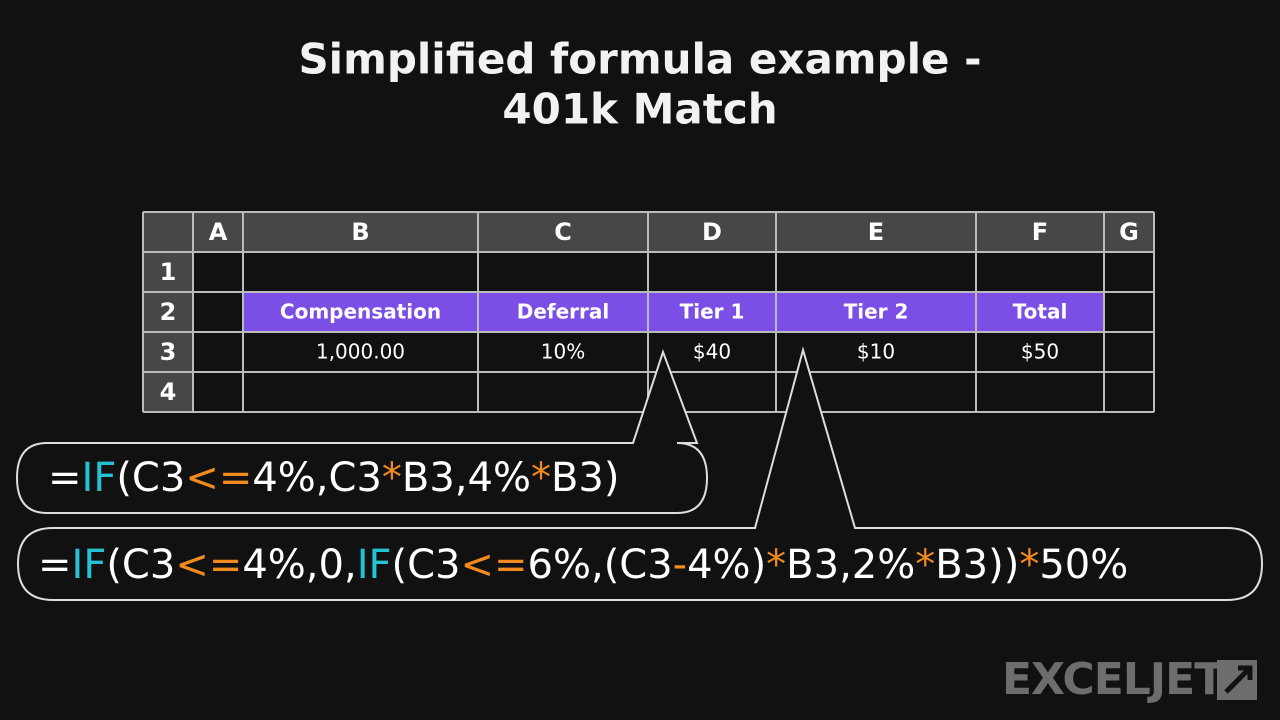 The height and width of the screenshot is (720, 1280). Describe the element at coordinates (977, 565) in the screenshot. I see `formula-token: B3))` at that location.